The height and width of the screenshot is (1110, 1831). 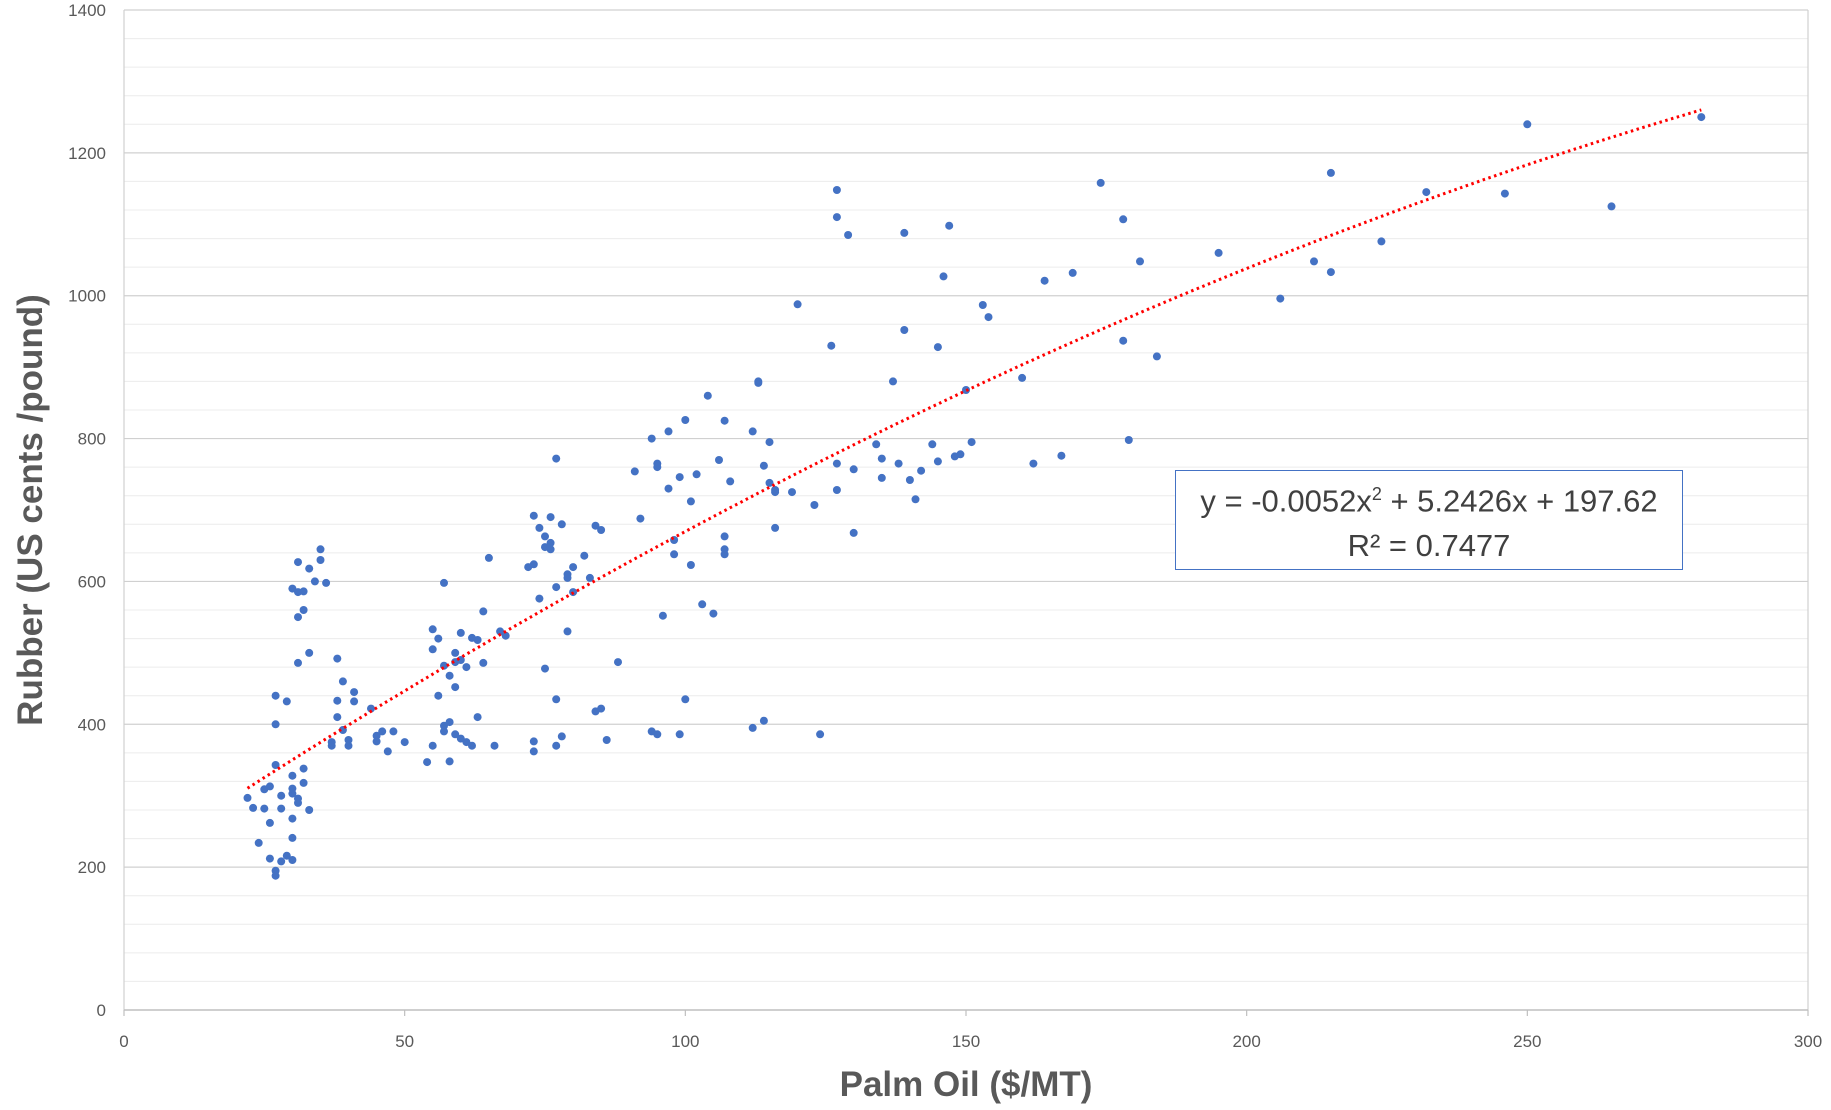 I want to click on y-tick-label: 1000, so click(x=87, y=296).